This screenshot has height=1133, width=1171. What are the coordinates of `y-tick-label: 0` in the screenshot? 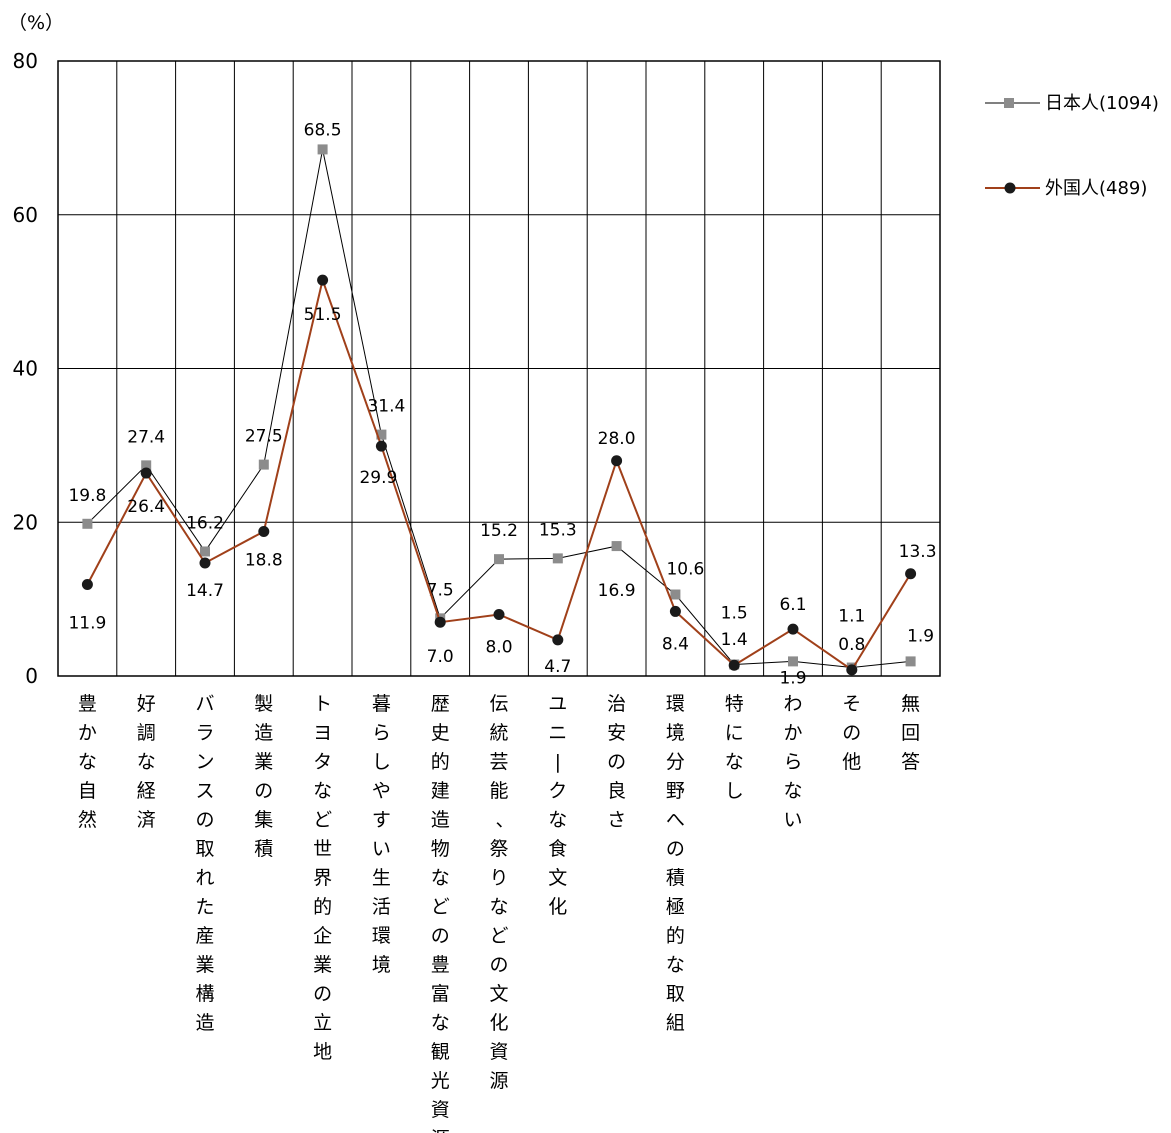 It's located at (31, 676).